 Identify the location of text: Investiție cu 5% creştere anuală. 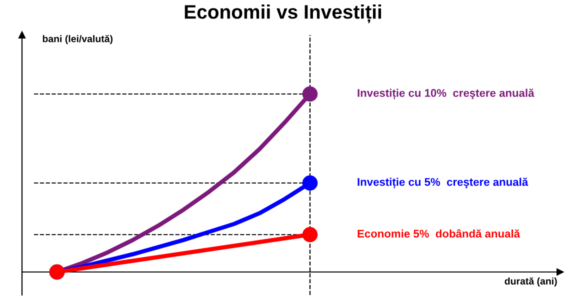
(443, 183).